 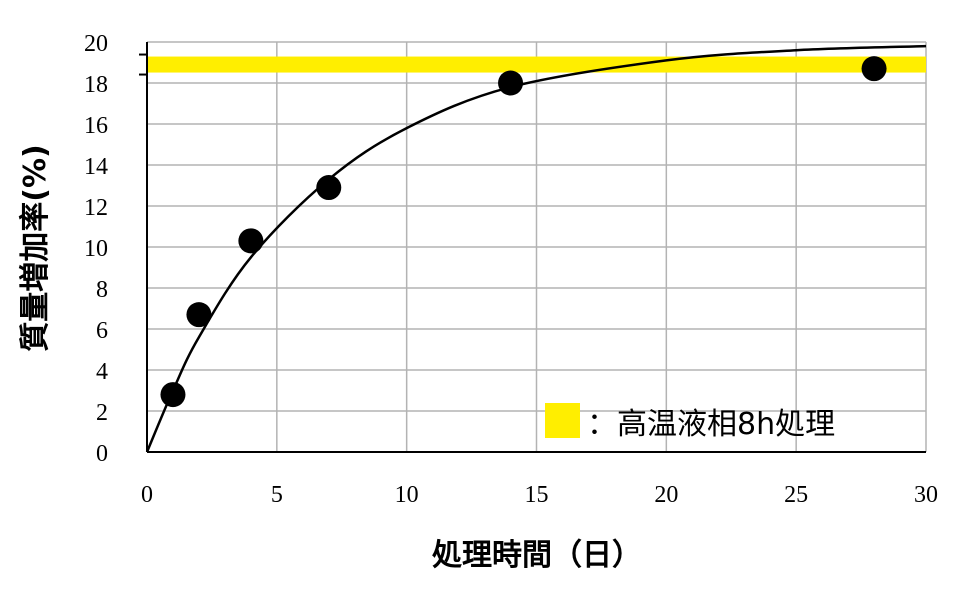 I want to click on x-tick-label: 10, so click(x=407, y=495).